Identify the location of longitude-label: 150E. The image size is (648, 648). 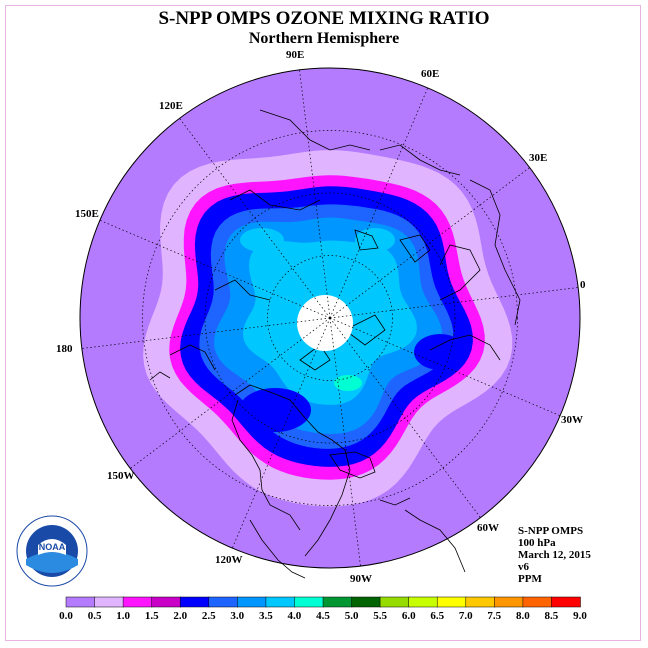
(87, 214).